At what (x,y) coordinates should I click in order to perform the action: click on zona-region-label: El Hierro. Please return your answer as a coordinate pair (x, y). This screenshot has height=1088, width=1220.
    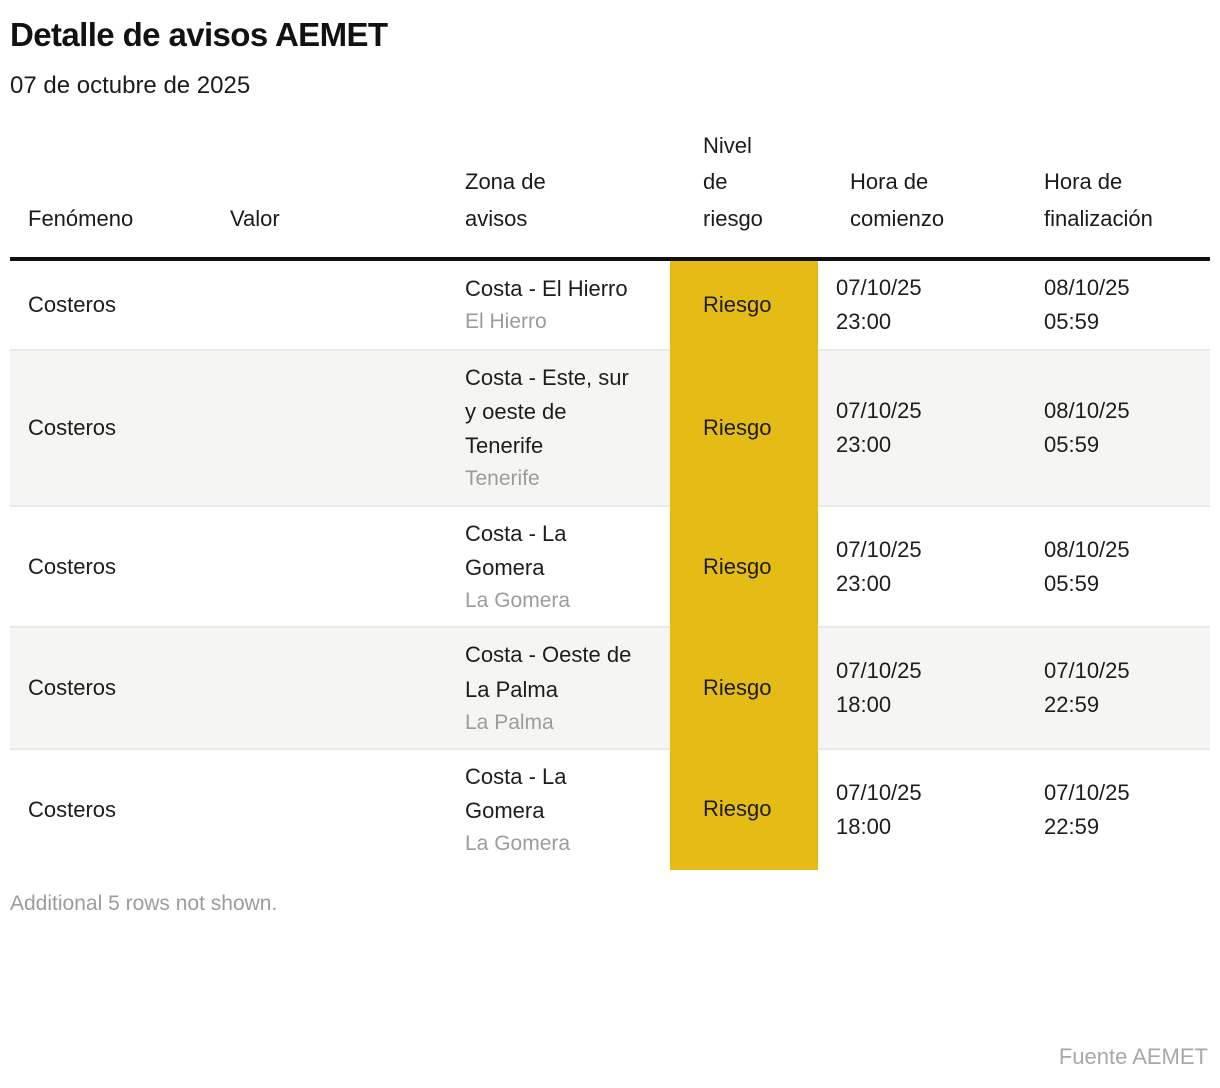
    Looking at the image, I should click on (506, 322).